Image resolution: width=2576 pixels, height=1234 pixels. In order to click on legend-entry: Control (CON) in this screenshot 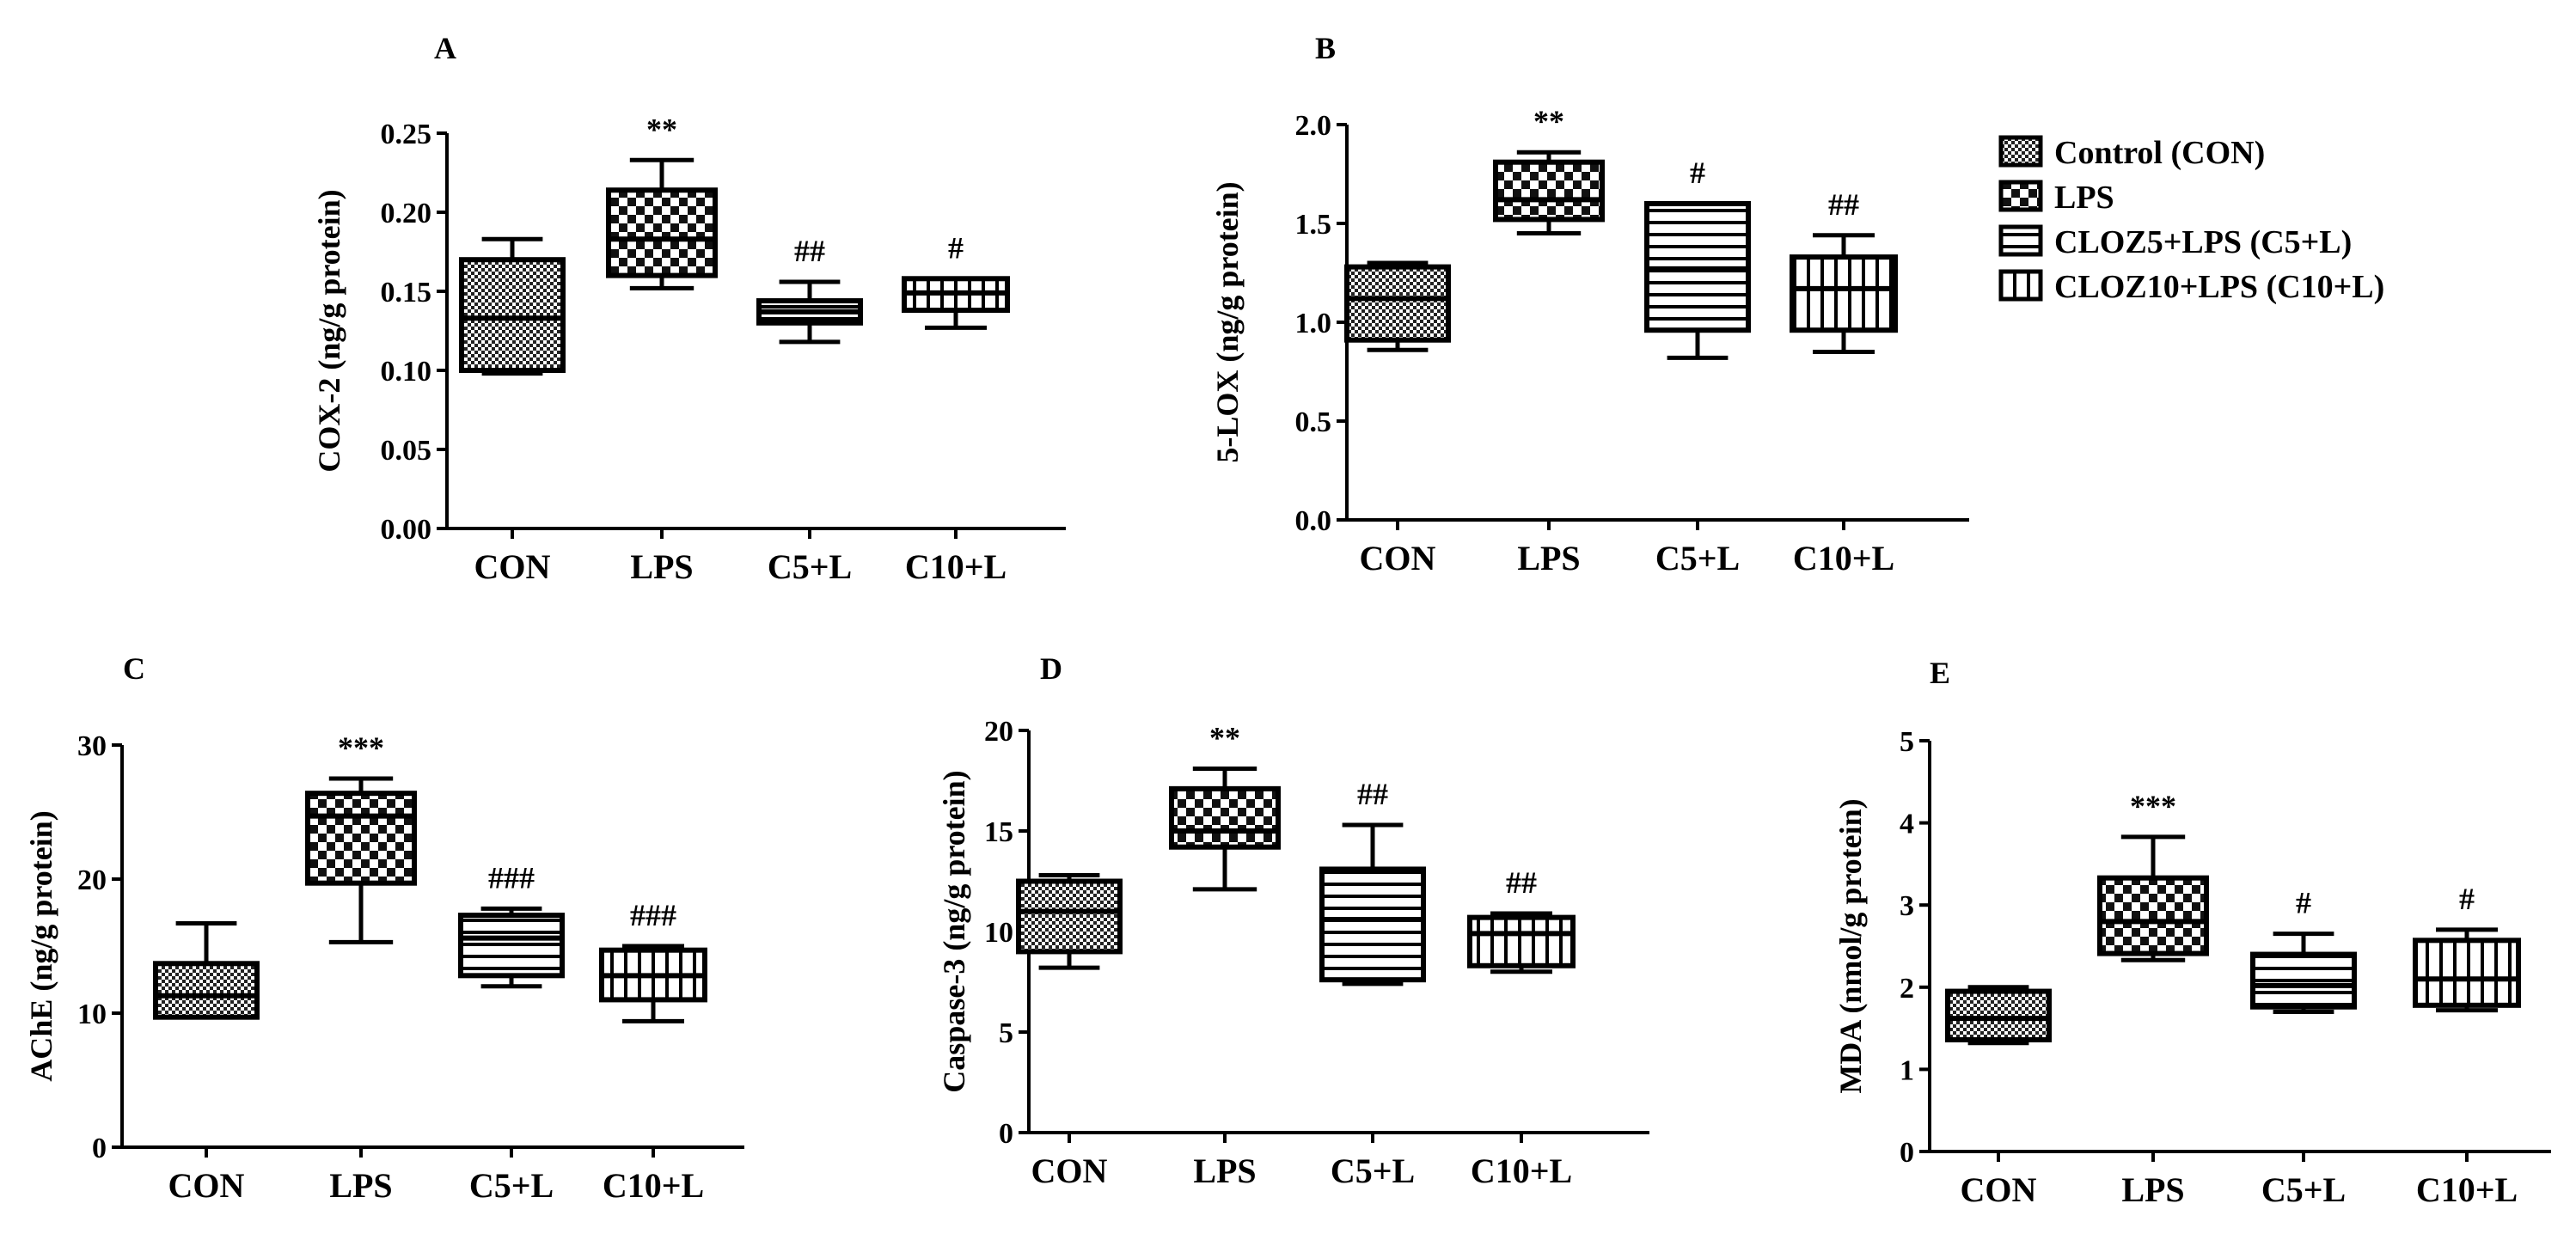, I will do `click(2131, 153)`.